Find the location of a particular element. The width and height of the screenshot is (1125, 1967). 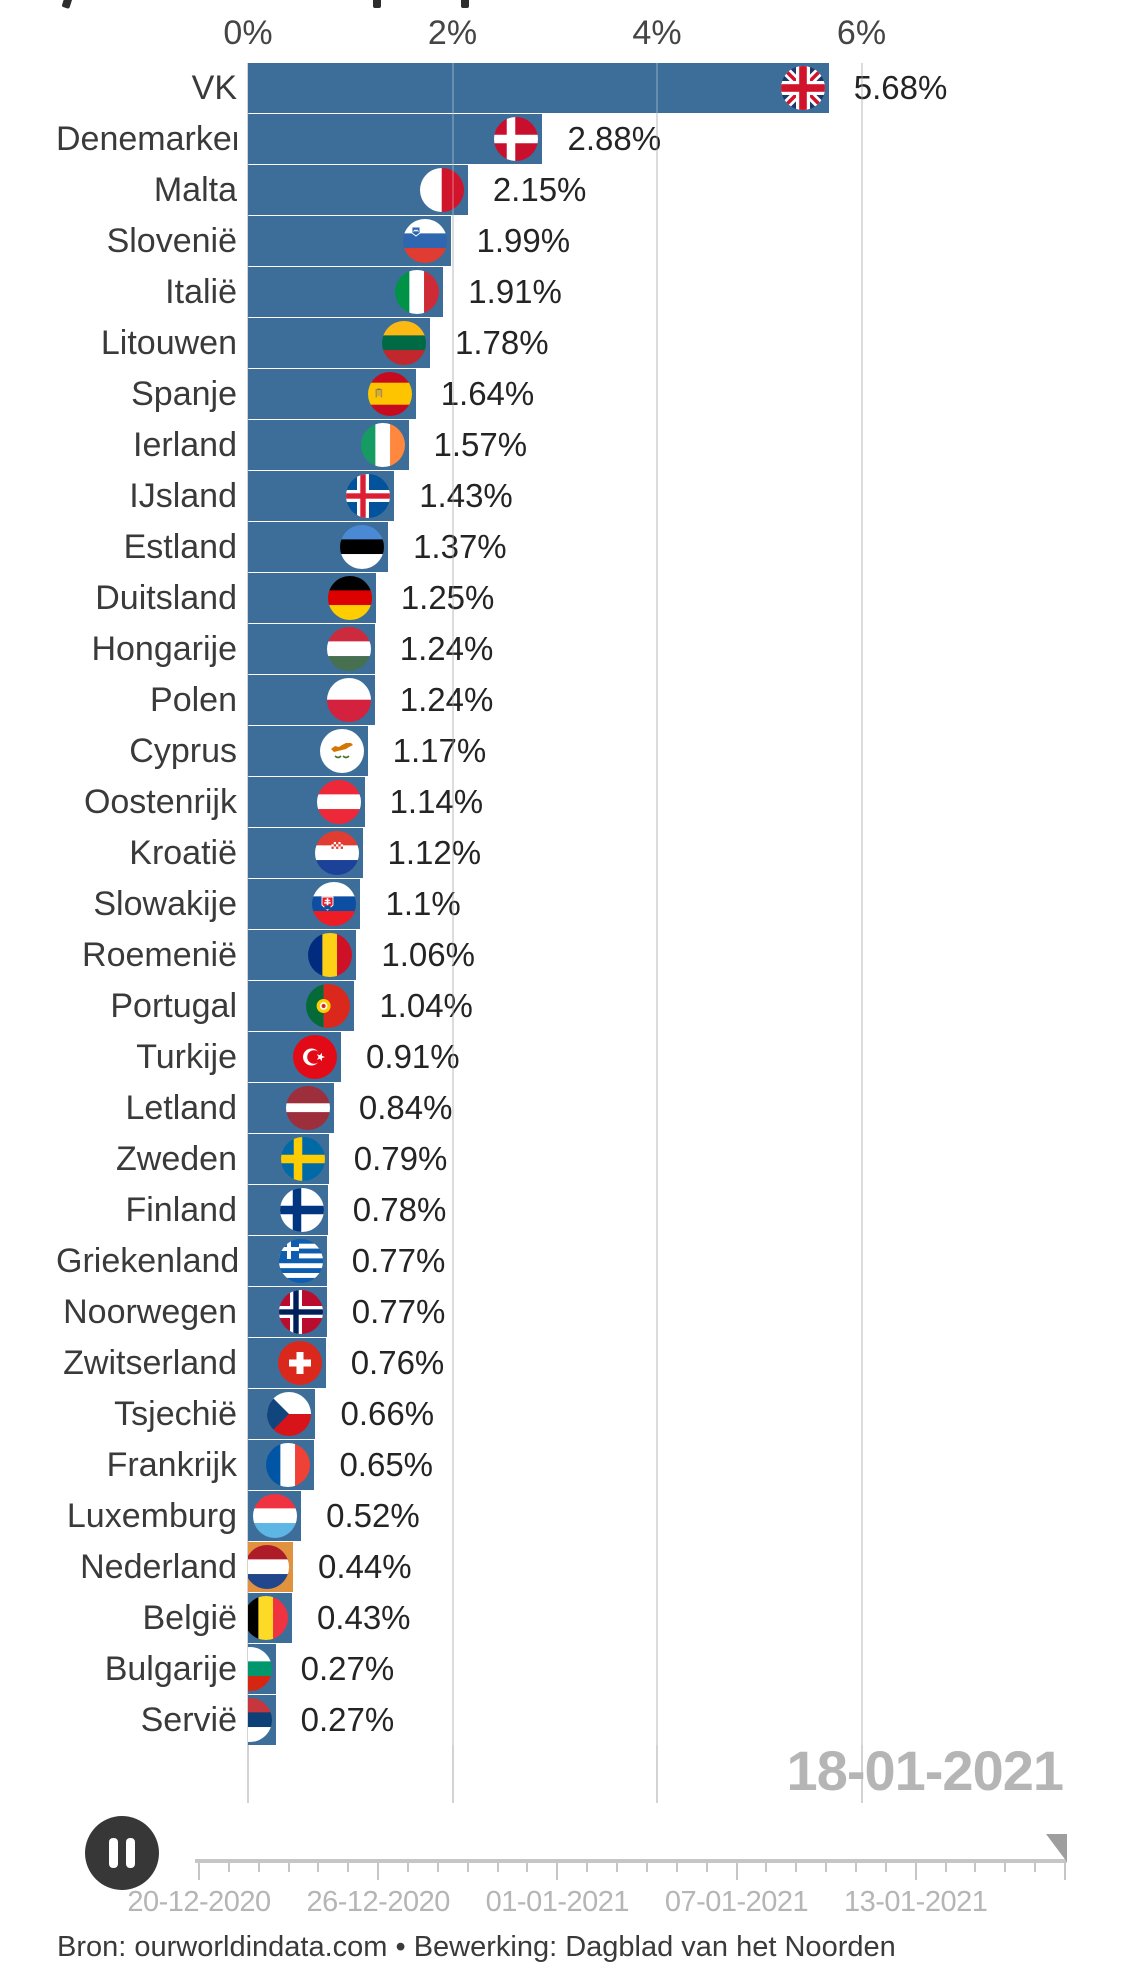

value-label: 2.88% is located at coordinates (614, 138).